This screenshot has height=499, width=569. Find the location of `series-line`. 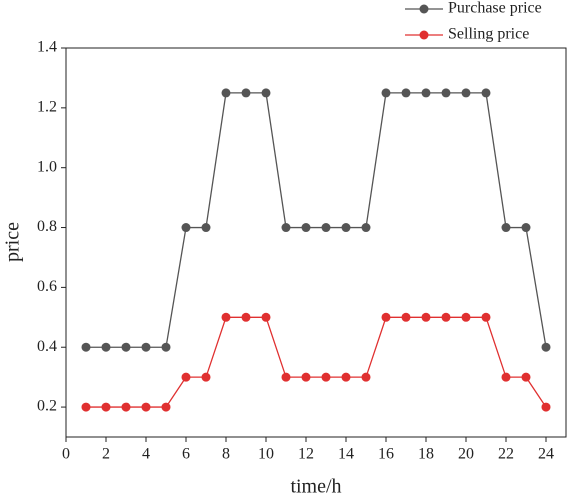

series-line is located at coordinates (316, 362).